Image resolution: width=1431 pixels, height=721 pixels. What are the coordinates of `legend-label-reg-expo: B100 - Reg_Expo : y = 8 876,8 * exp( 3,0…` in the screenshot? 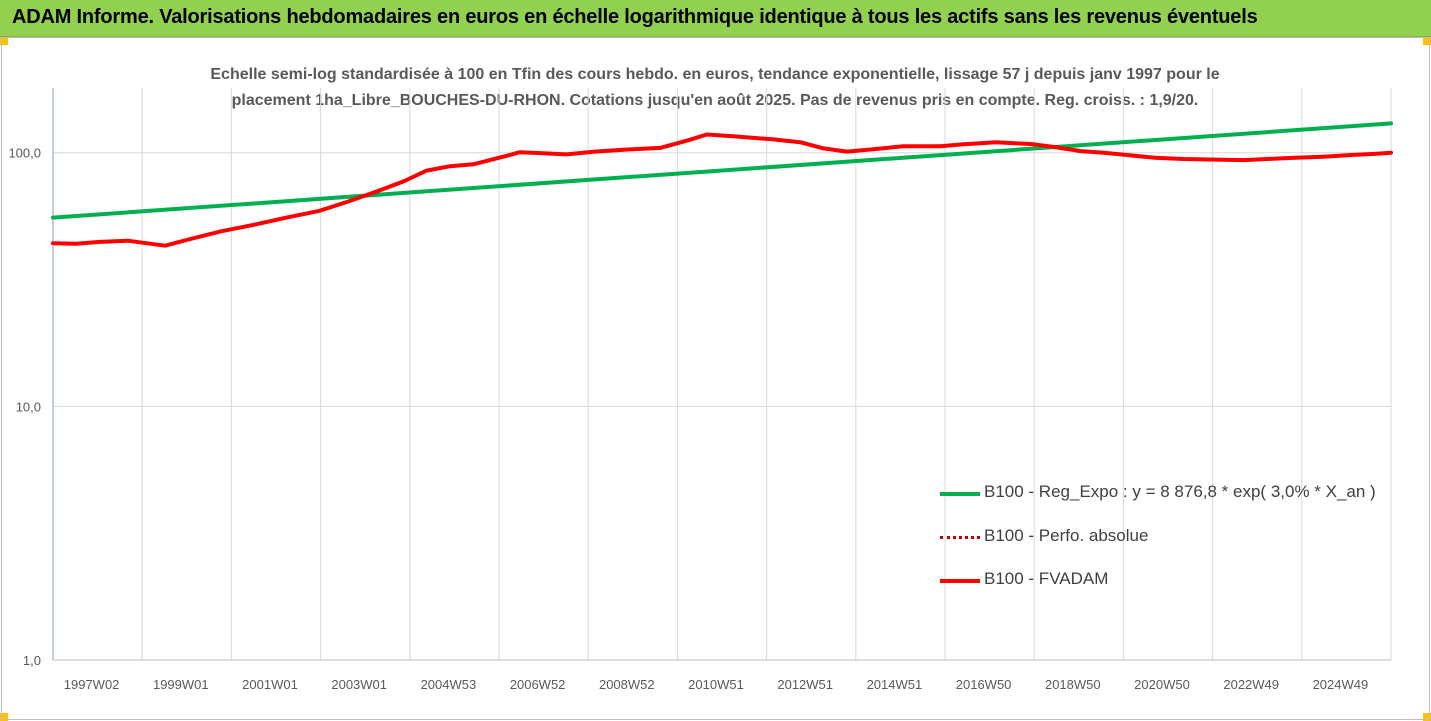 It's located at (1180, 491).